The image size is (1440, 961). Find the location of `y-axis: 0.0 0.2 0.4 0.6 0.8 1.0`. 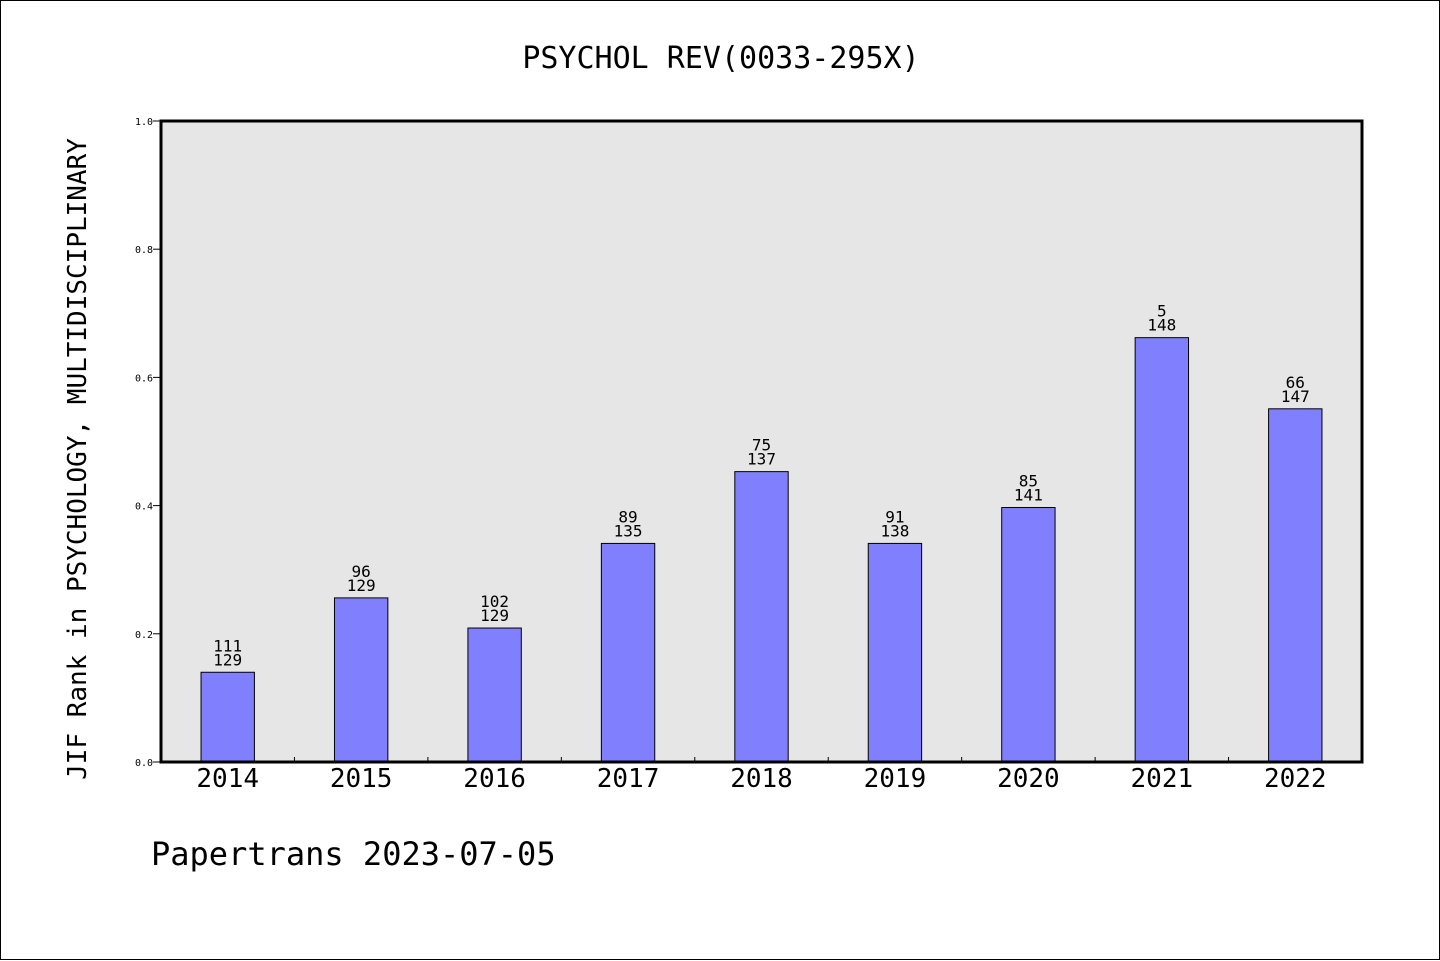

y-axis: 0.0 0.2 0.4 0.6 0.8 1.0 is located at coordinates (148, 443).